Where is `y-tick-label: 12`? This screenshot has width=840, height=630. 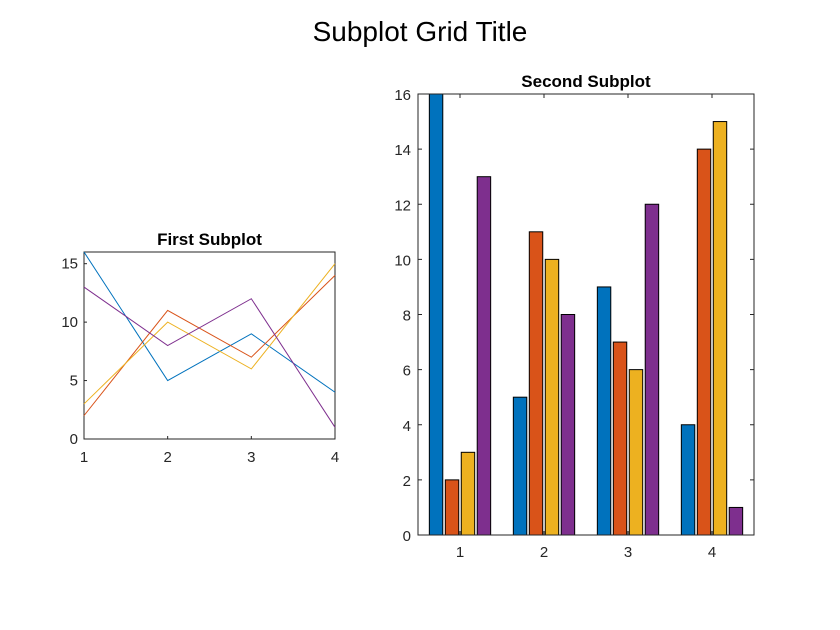 y-tick-label: 12 is located at coordinates (402, 205).